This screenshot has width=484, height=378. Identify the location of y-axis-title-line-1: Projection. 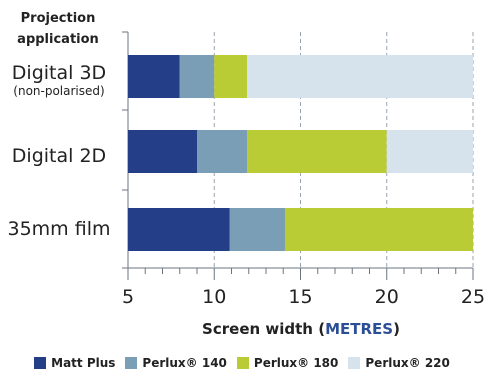
(58, 18).